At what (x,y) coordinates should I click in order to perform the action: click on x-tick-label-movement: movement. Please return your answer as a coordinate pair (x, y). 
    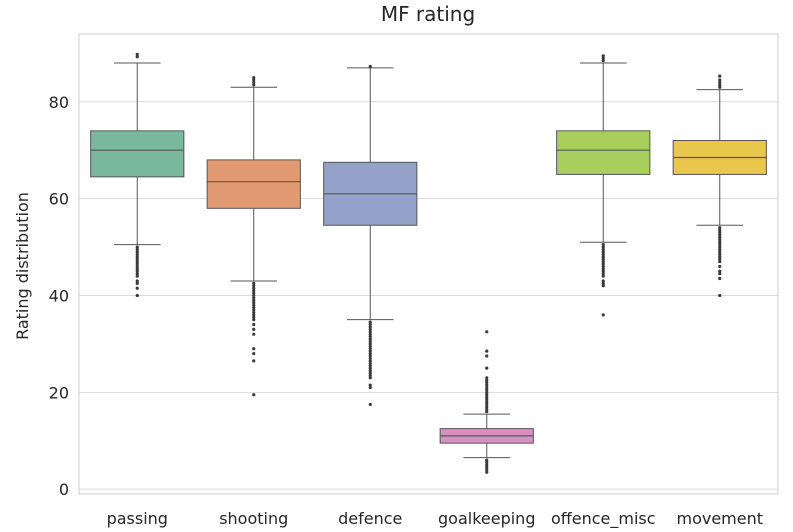
    Looking at the image, I should click on (719, 518).